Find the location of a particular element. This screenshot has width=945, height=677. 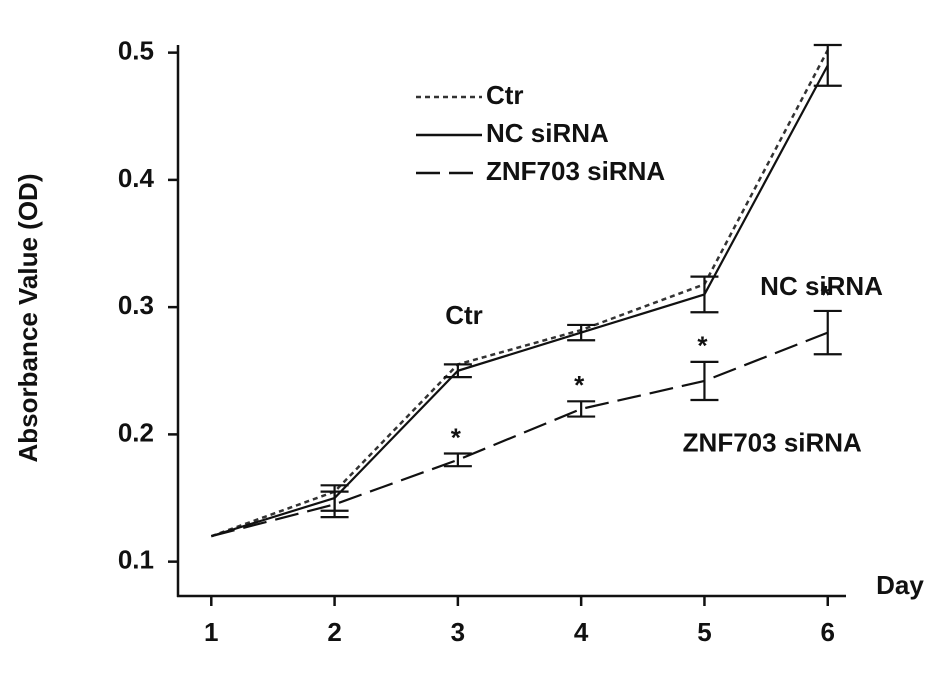

y-tick-label: 0.3 is located at coordinates (136, 305).